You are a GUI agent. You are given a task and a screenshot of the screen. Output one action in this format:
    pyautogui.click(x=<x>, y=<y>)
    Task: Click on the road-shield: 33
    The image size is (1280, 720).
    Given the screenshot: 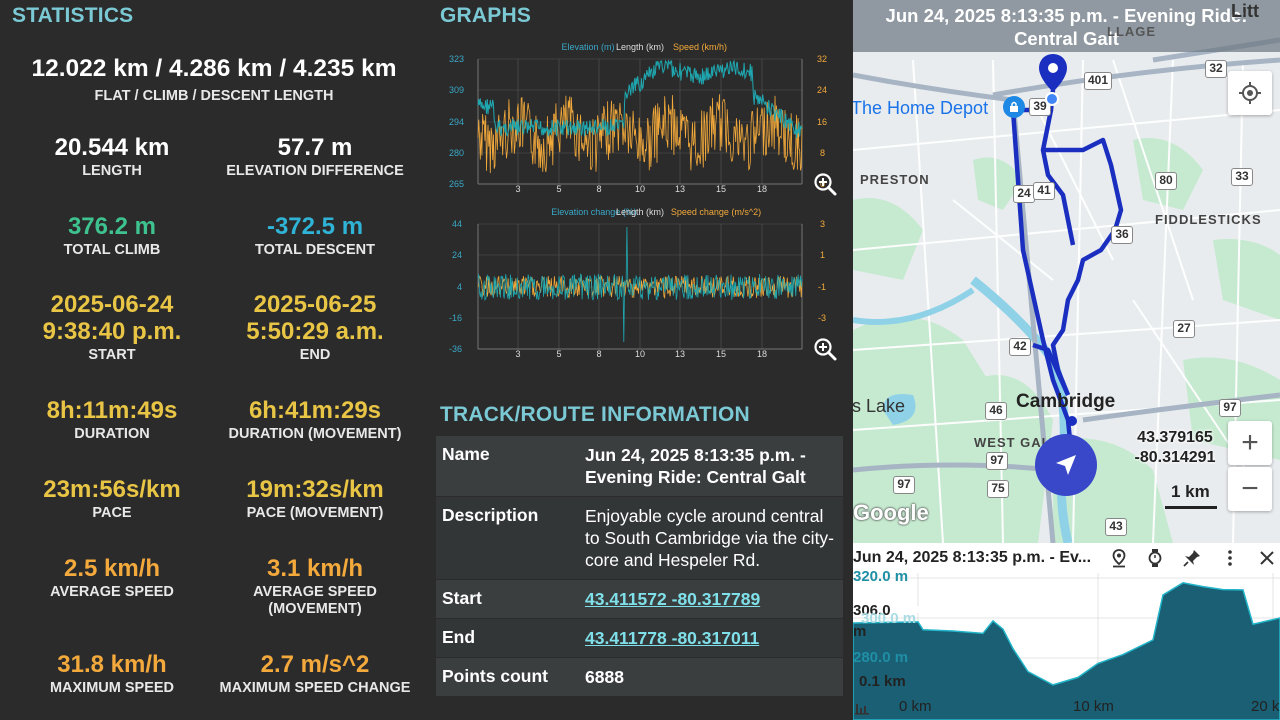 What is the action you would take?
    pyautogui.click(x=1242, y=177)
    